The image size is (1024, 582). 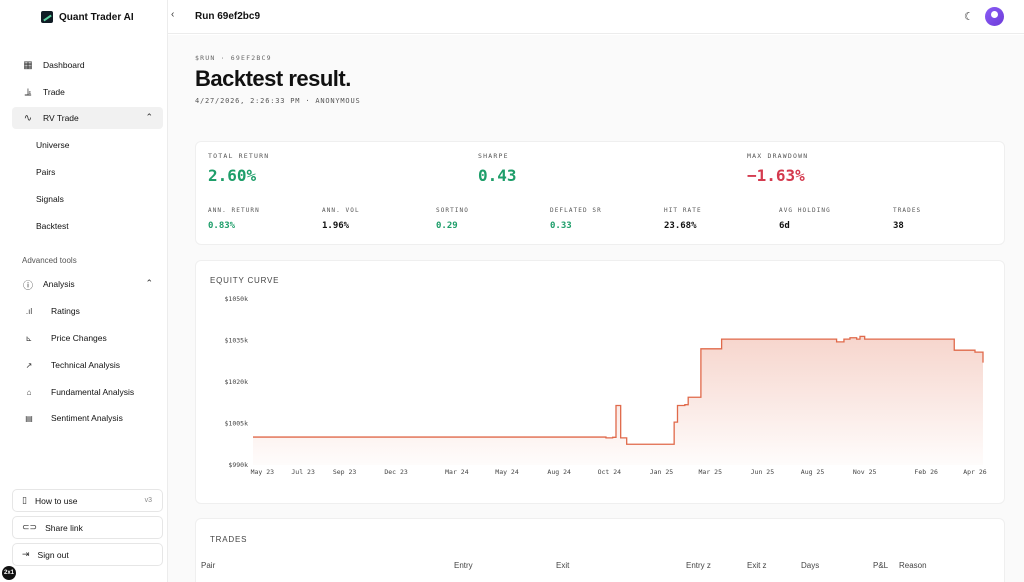 I want to click on x-tick-label: May 23, so click(x=263, y=472).